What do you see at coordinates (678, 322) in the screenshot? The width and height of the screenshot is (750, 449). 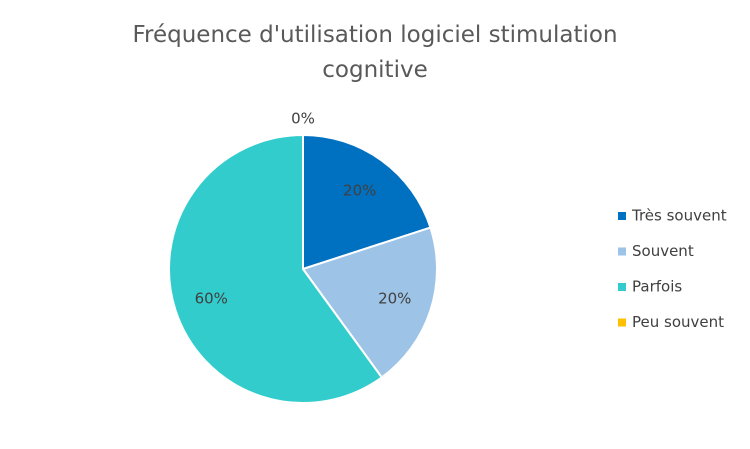 I see `legend-label: Peu souvent` at bounding box center [678, 322].